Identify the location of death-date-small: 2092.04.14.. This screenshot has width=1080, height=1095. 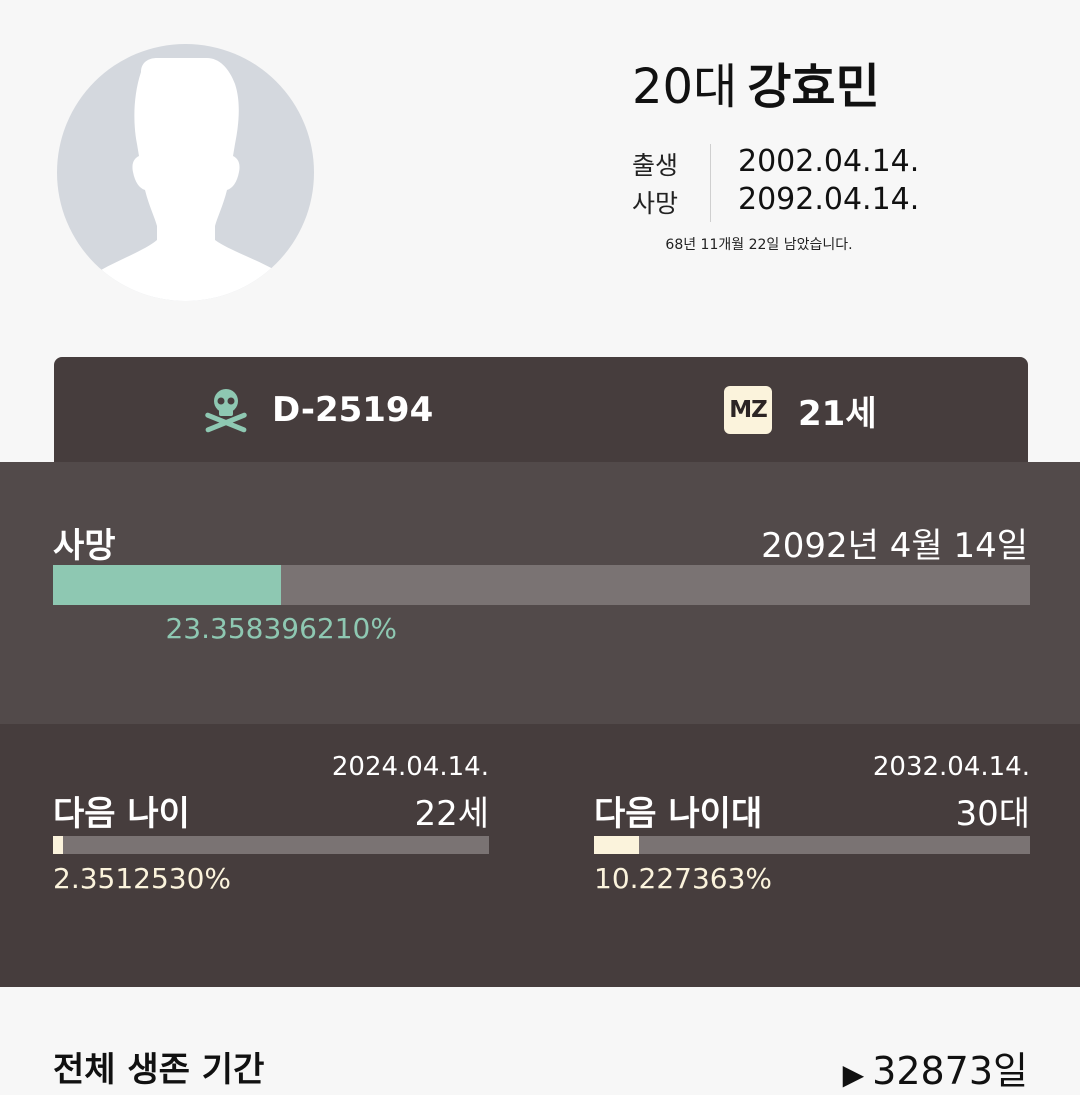
(829, 199).